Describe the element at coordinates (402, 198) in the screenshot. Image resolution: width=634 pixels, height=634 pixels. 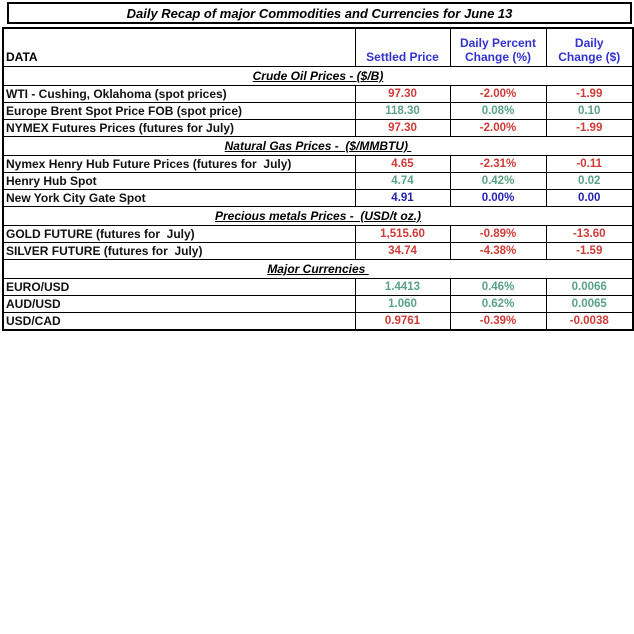
I see `settled-price-cell: 4.91` at that location.